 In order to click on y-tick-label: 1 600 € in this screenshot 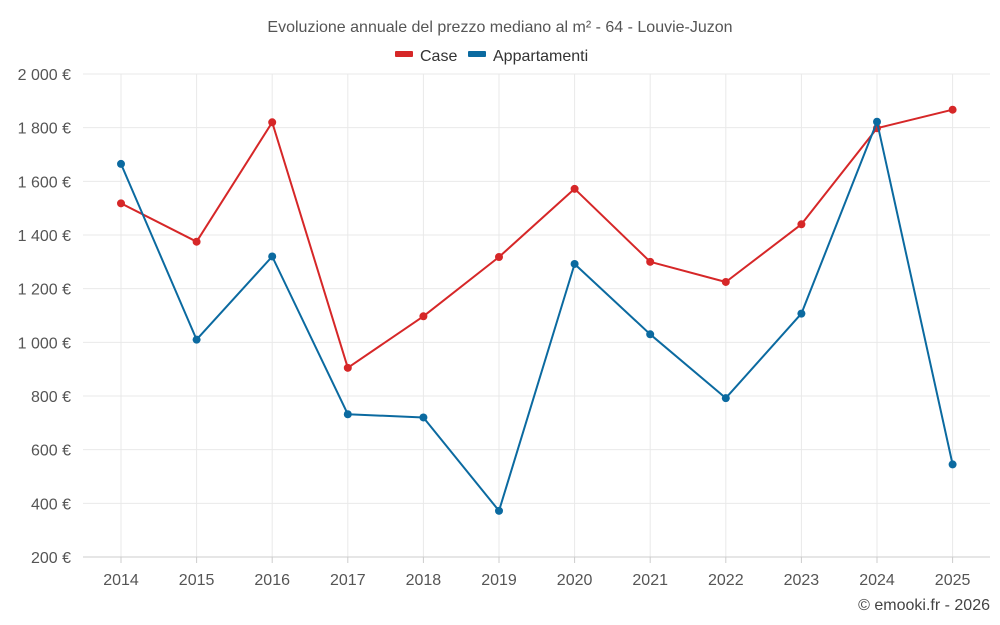, I will do `click(44, 182)`.